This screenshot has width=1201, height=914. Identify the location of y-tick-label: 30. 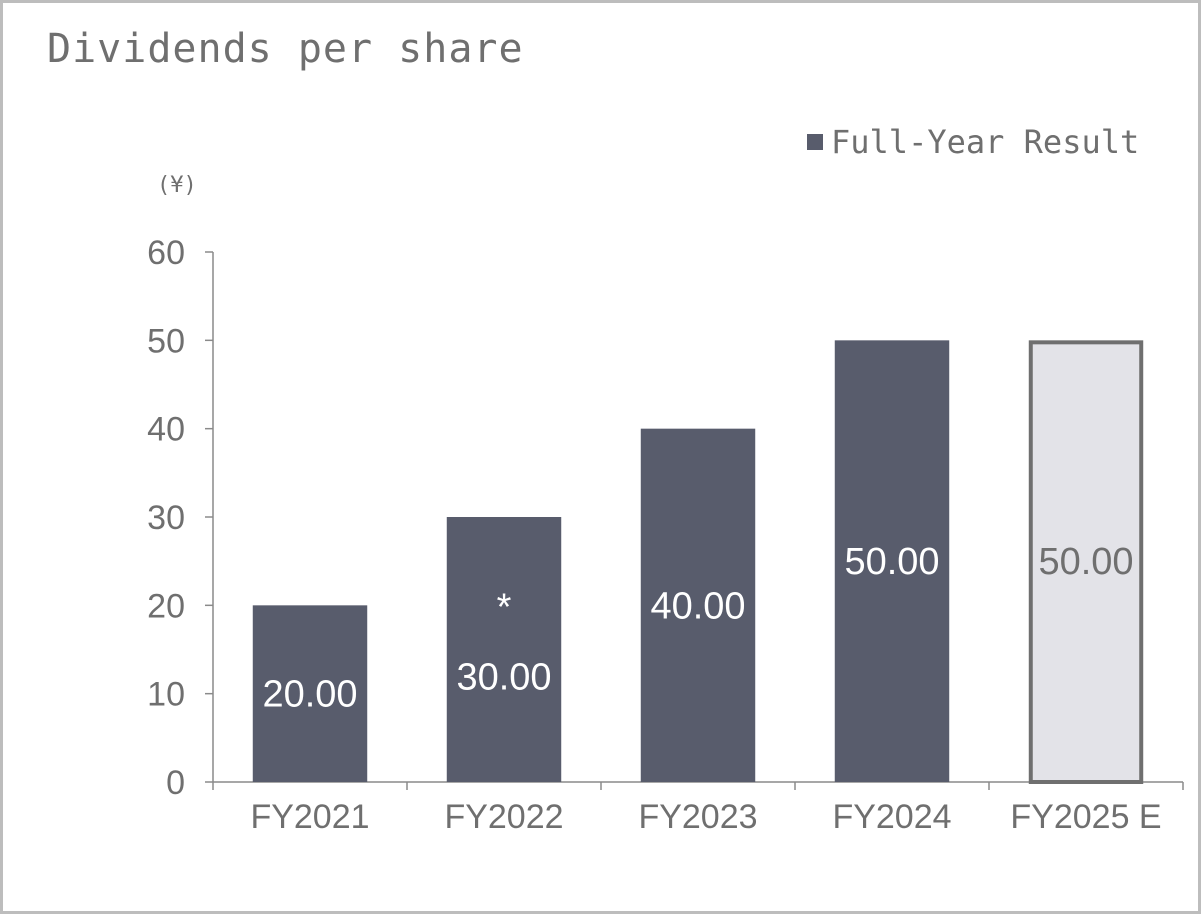
(166, 518).